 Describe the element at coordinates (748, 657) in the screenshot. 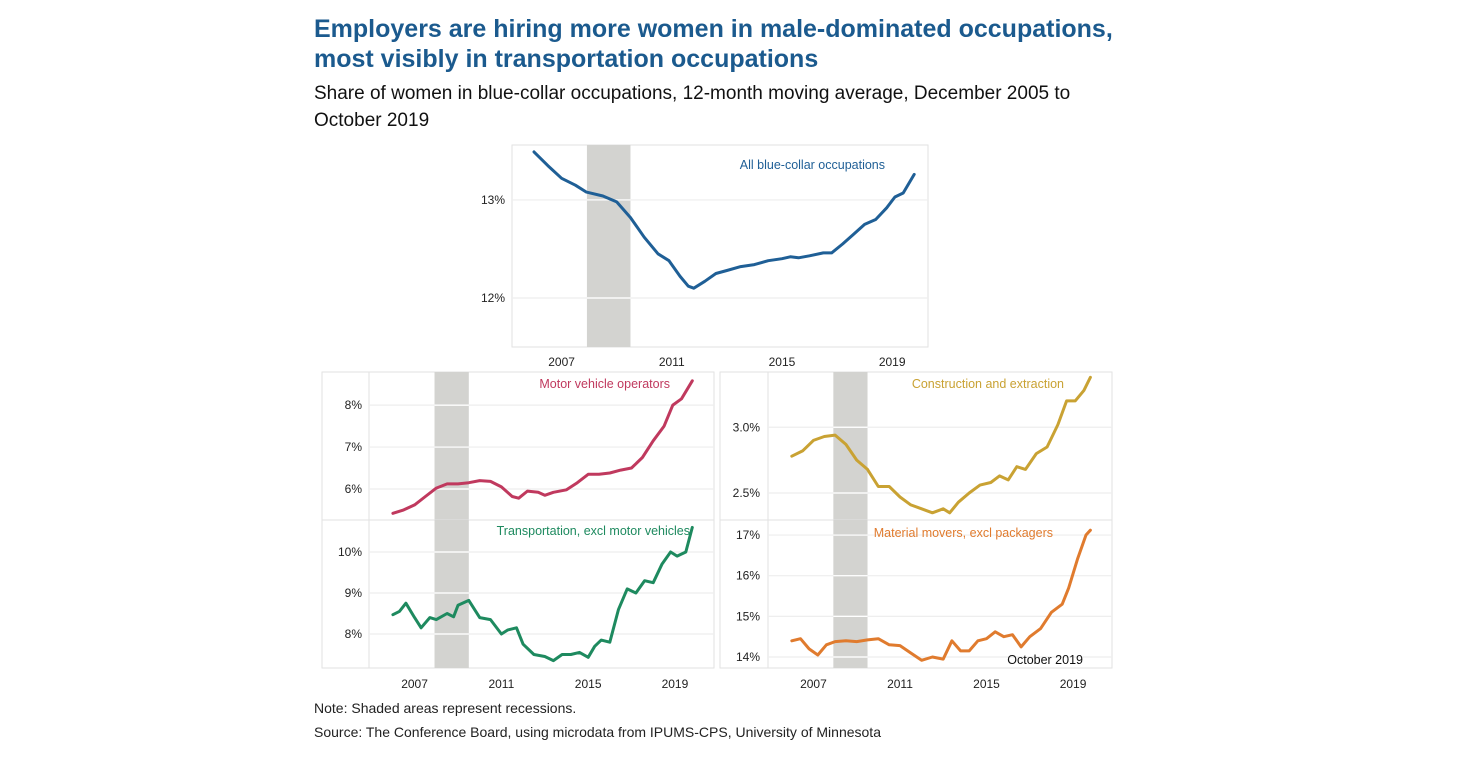

I see `material-movers-y-tick-label: 14%` at that location.